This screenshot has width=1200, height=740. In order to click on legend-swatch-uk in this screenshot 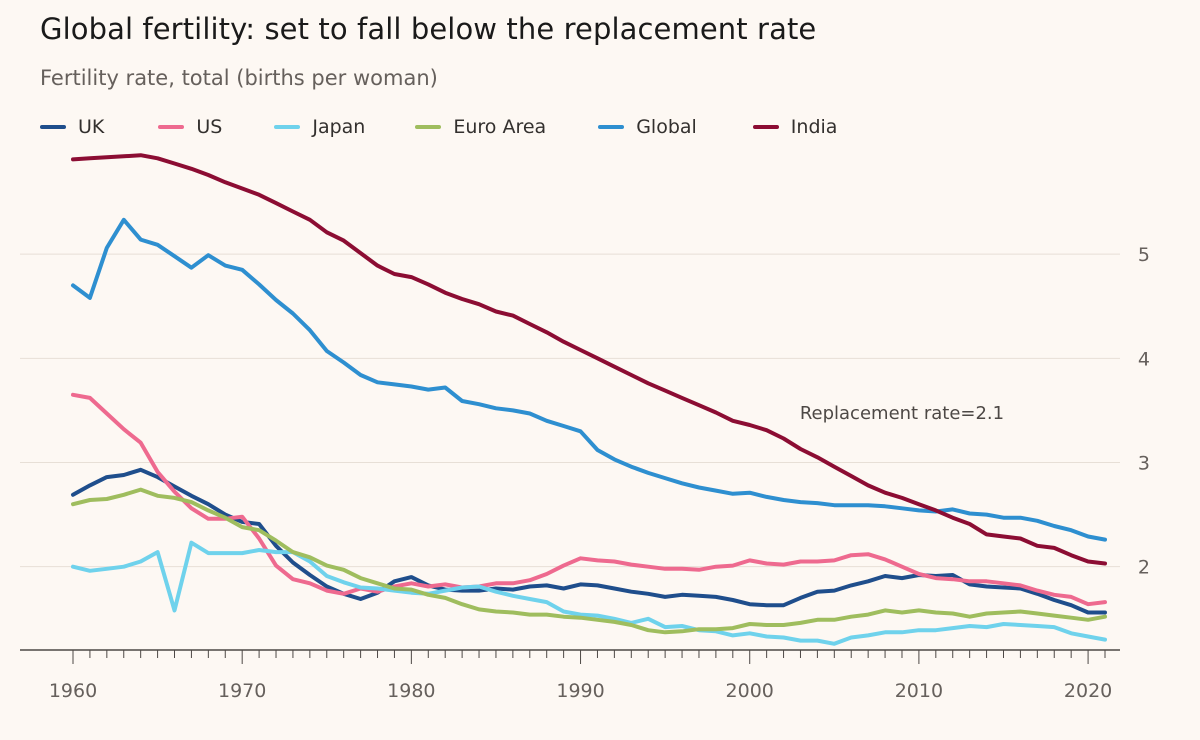, I will do `click(53, 127)`.